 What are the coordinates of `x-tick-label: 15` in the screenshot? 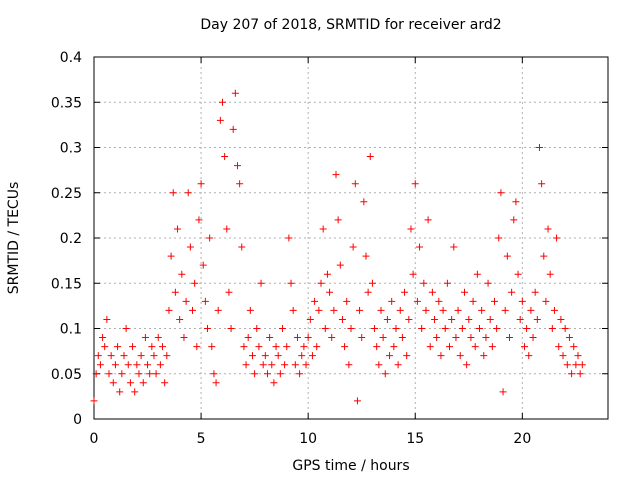 It's located at (415, 439).